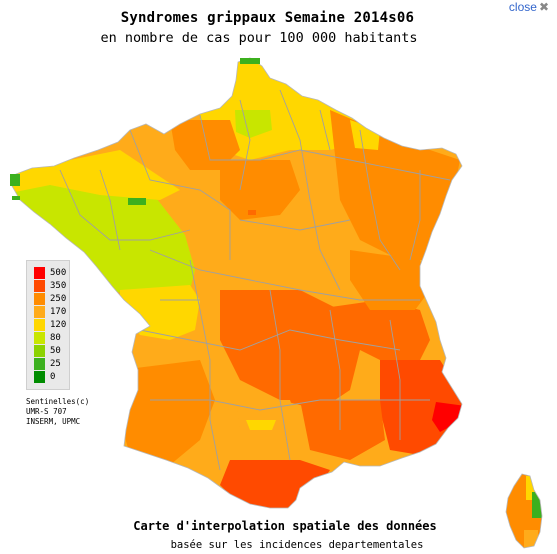  What do you see at coordinates (58, 312) in the screenshot?
I see `legend-label: 170` at bounding box center [58, 312].